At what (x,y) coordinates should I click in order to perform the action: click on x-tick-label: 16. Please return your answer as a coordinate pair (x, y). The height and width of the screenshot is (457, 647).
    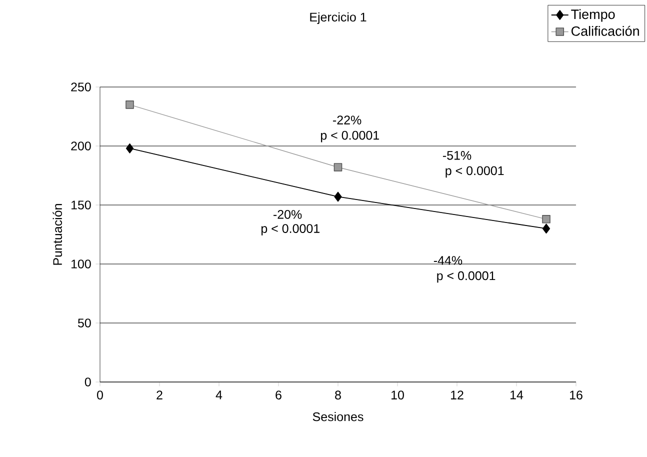
    Looking at the image, I should click on (576, 395).